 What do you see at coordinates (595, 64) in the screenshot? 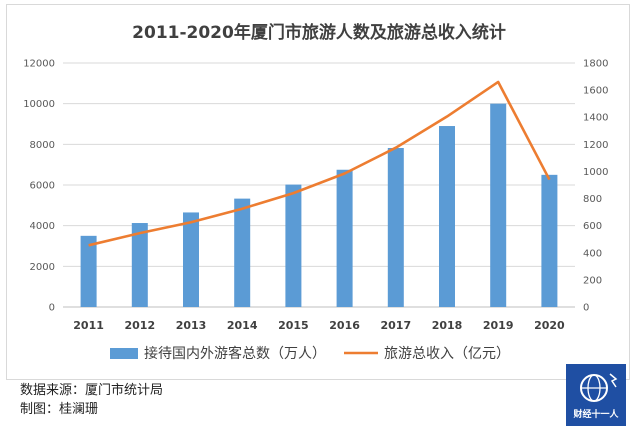
I see `y-right-tick-label: 1800` at bounding box center [595, 64].